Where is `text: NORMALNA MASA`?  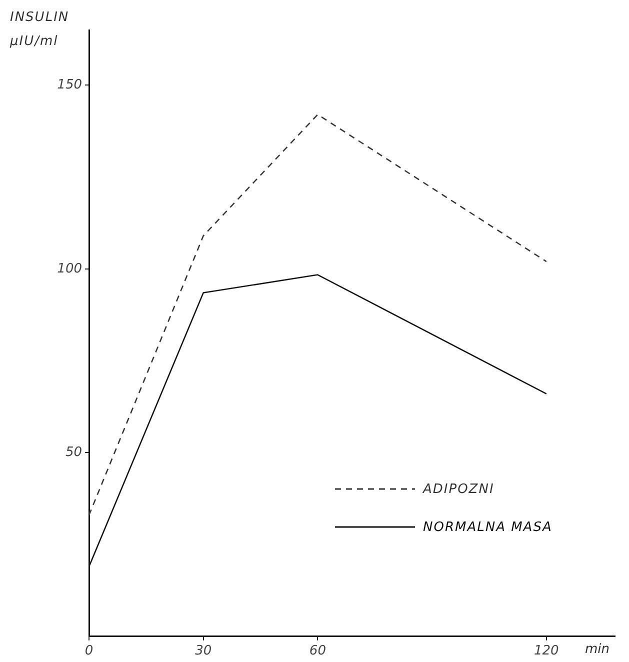
text: NORMALNA MASA is located at coordinates (487, 527).